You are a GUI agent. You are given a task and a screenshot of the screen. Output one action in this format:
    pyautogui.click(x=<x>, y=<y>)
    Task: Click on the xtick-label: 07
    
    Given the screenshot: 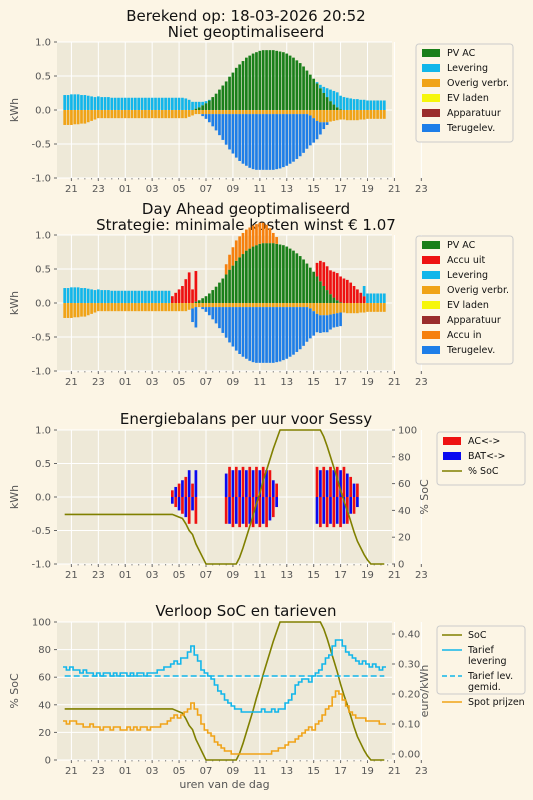 What is the action you would take?
    pyautogui.click(x=206, y=189)
    